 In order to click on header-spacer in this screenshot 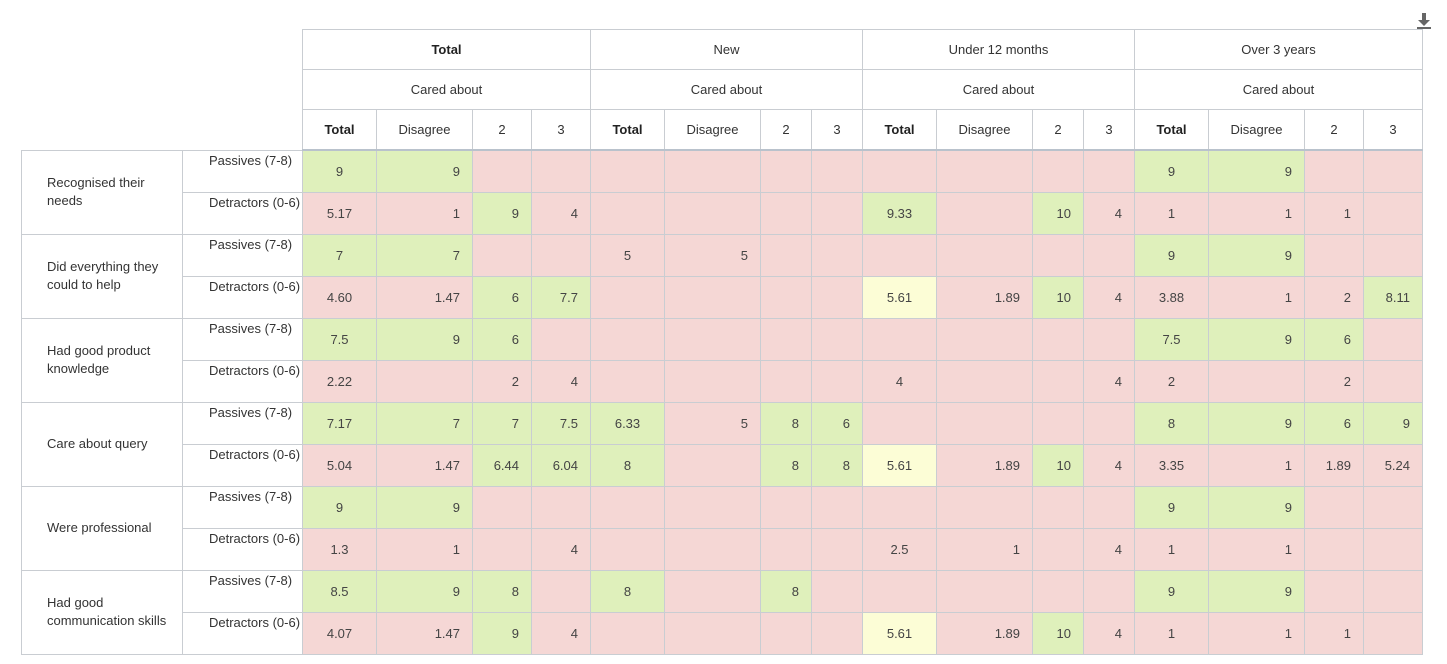, I will do `click(162, 49)`.